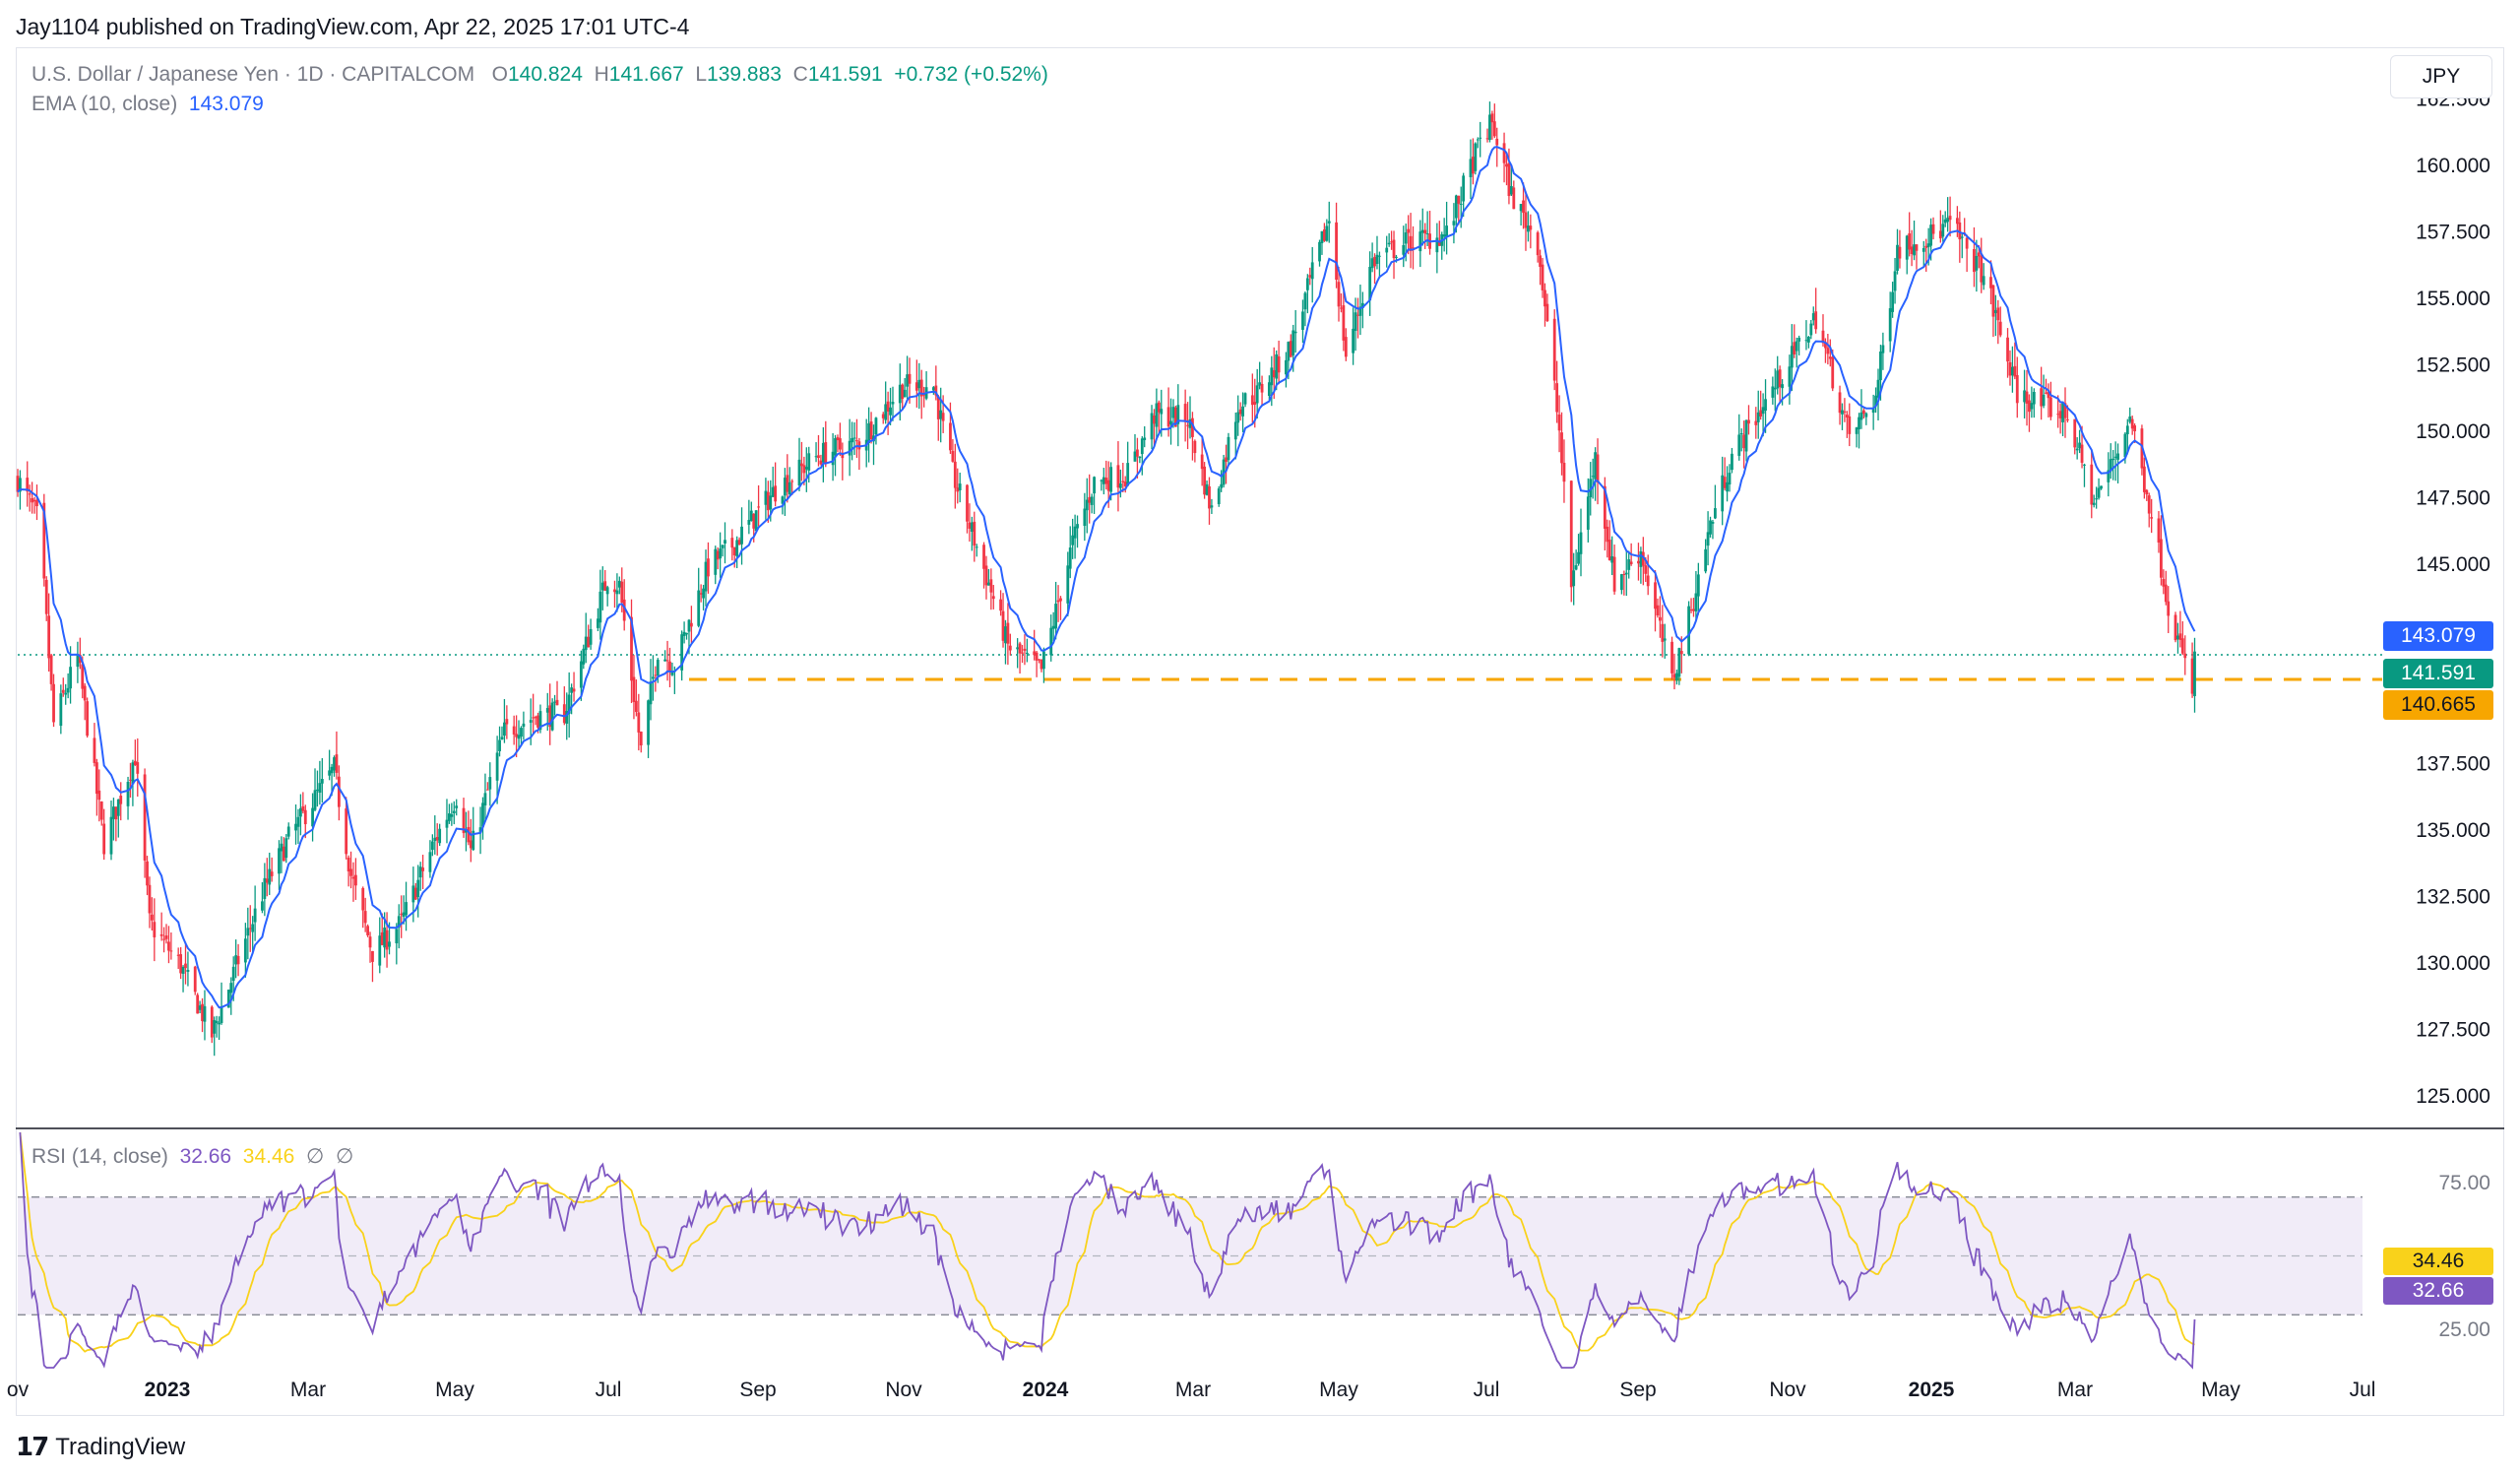  What do you see at coordinates (800, 74) in the screenshot?
I see `close-label: C` at bounding box center [800, 74].